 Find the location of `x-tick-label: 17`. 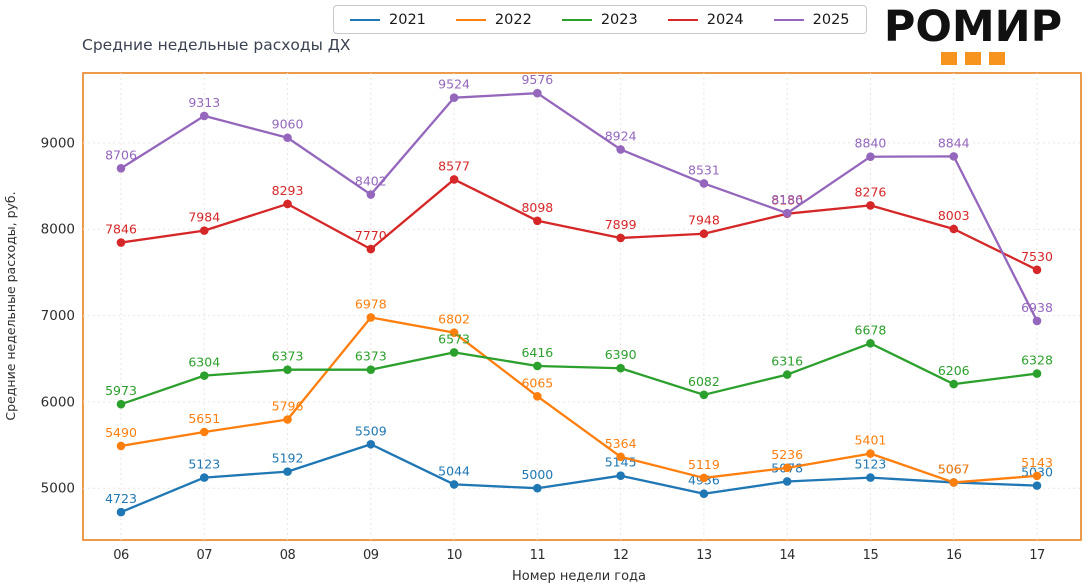

x-tick-label: 17 is located at coordinates (1037, 555).